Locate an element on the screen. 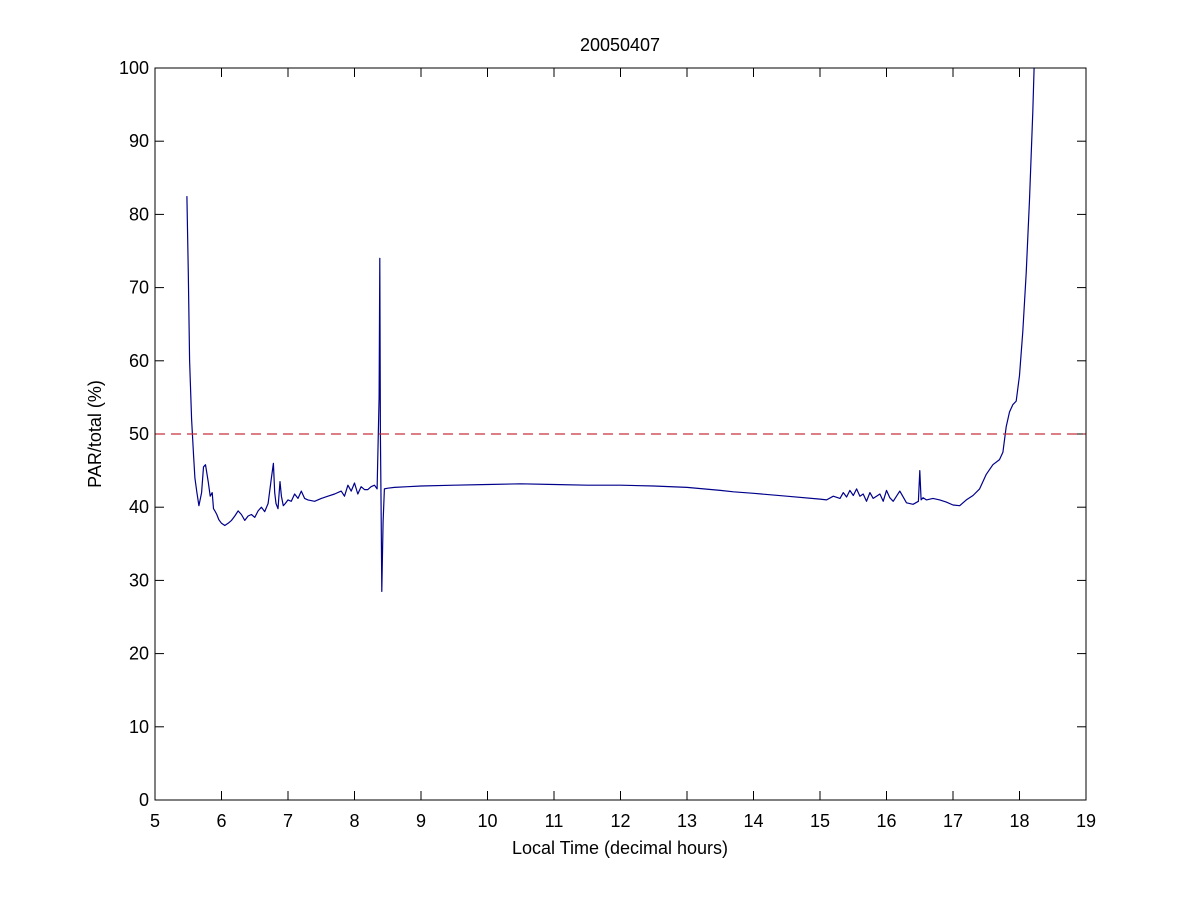 The height and width of the screenshot is (900, 1200). y-tick-label-80: 80 is located at coordinates (139, 214).